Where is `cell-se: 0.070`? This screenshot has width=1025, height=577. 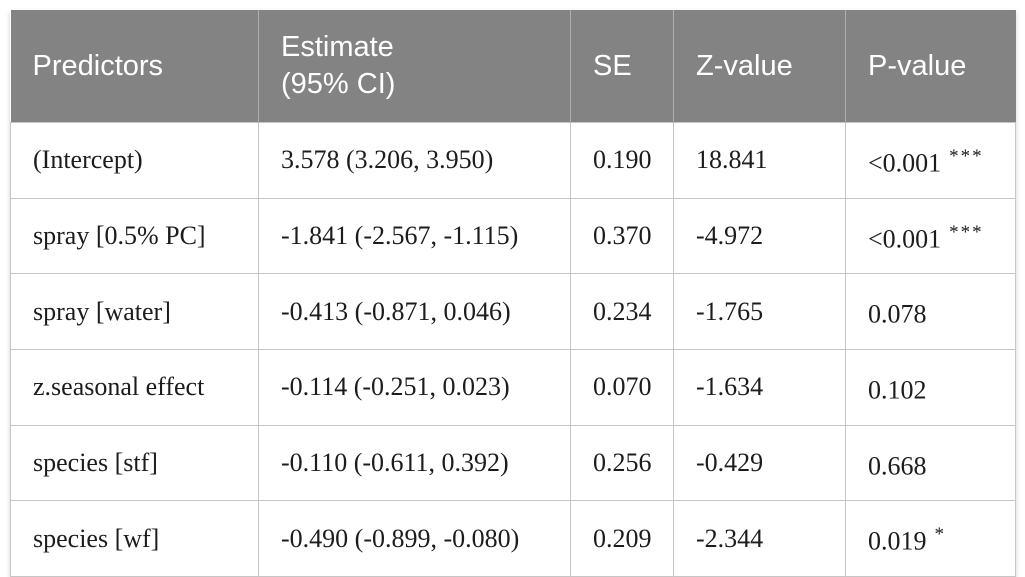 cell-se: 0.070 is located at coordinates (622, 387).